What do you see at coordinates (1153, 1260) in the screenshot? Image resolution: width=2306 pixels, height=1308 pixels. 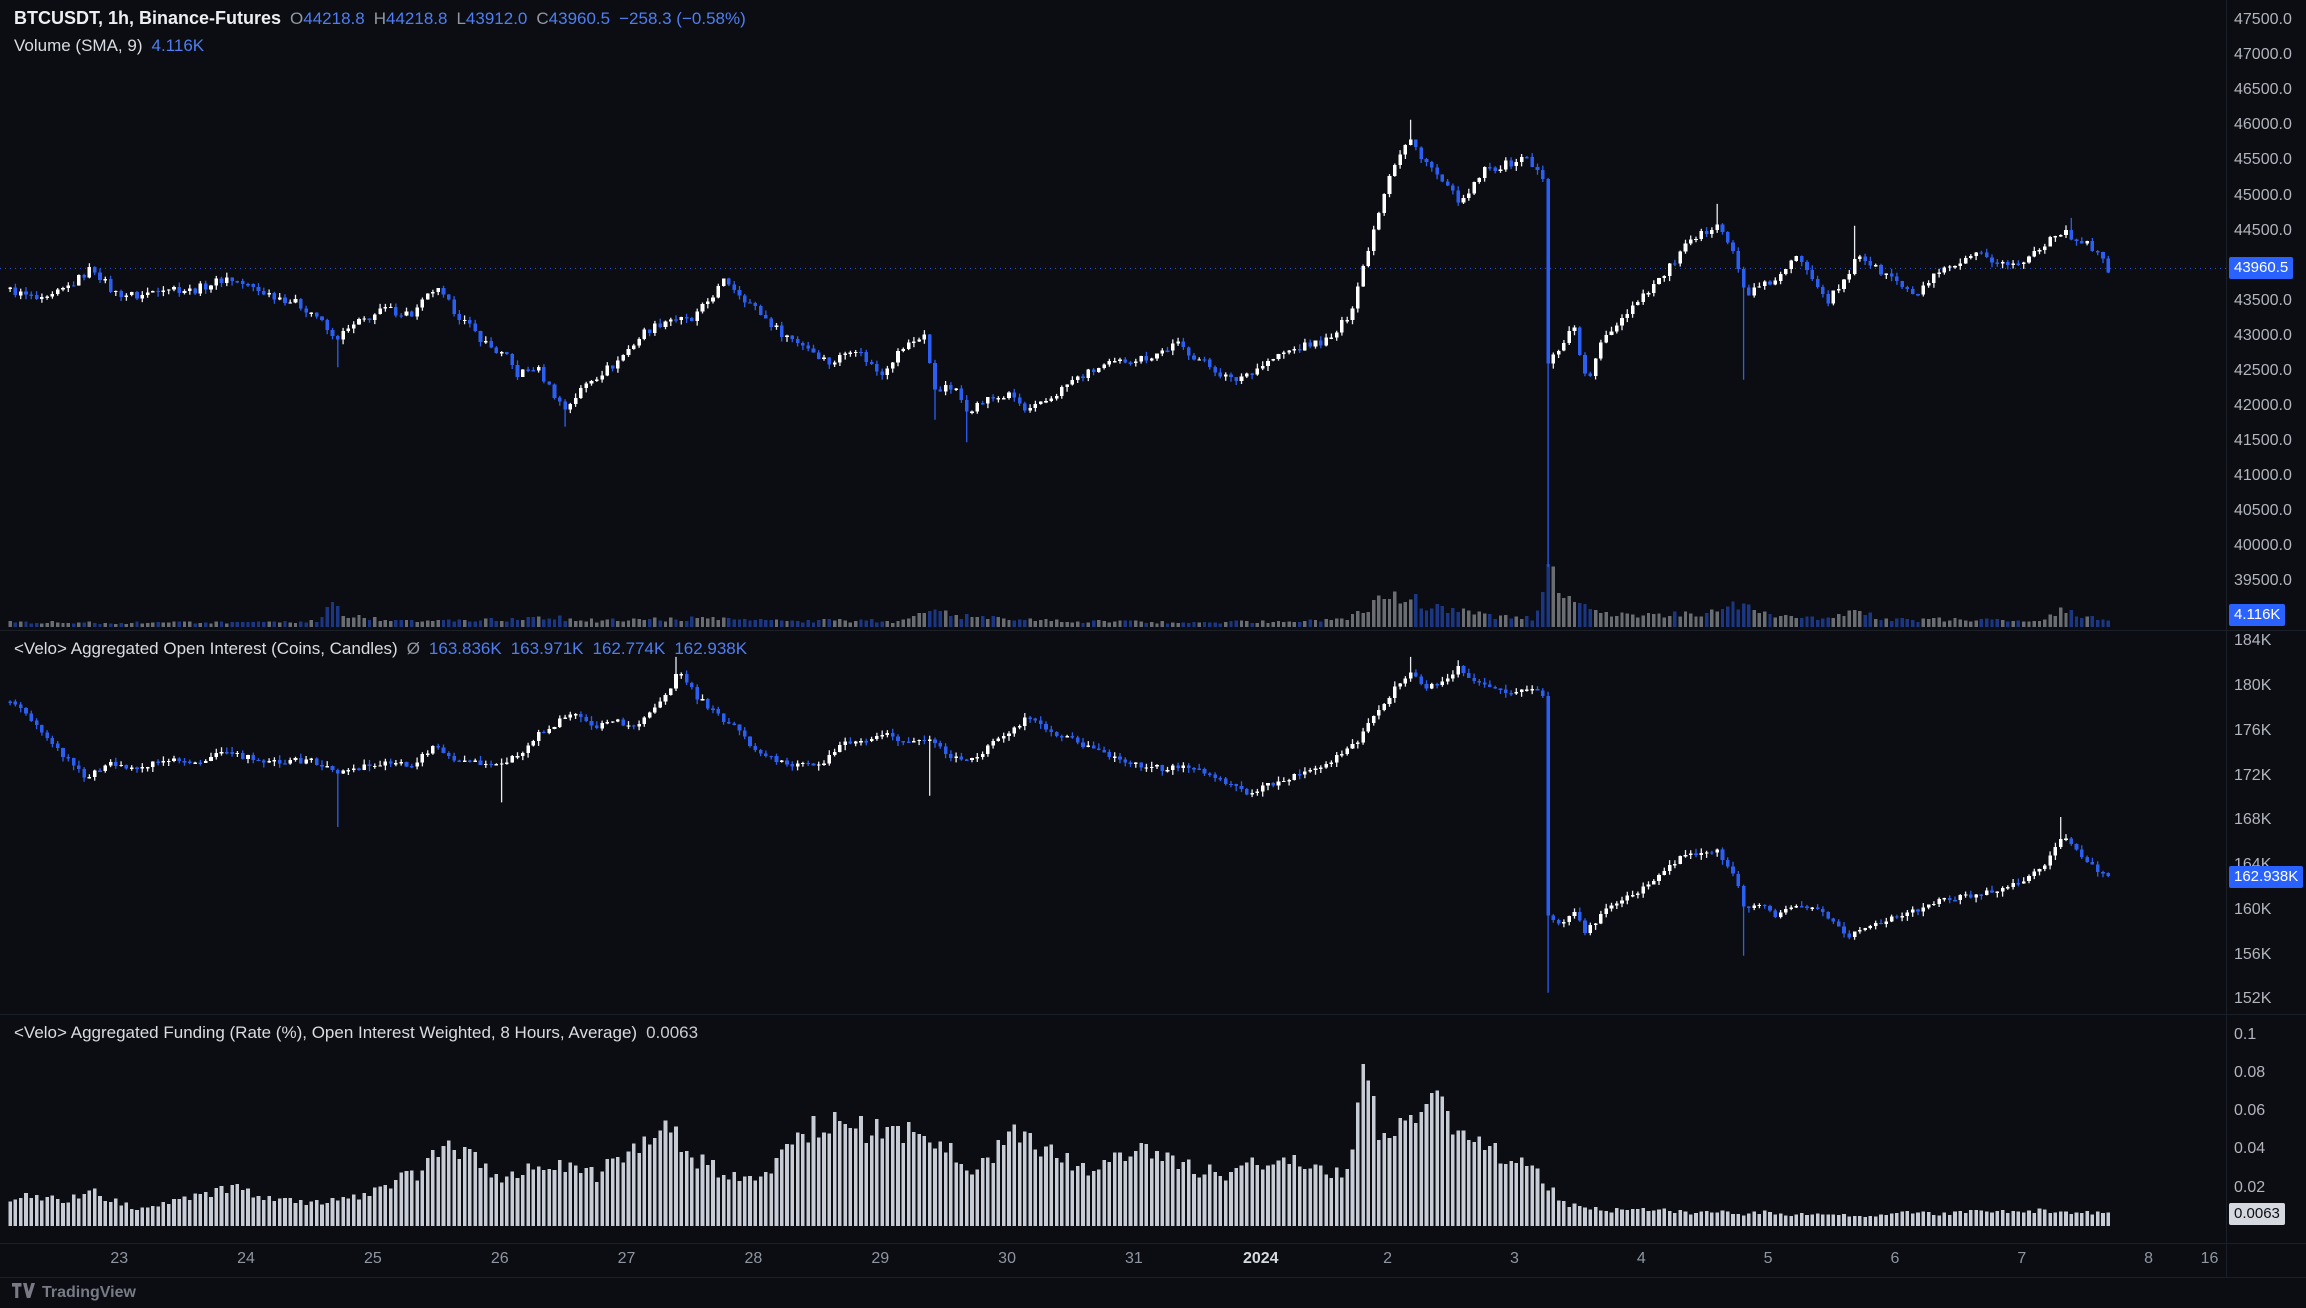 I see `time-scale: 23 24 25 26 27 28 29 30 31 2024 2 3 4 5 6 7 8 16` at bounding box center [1153, 1260].